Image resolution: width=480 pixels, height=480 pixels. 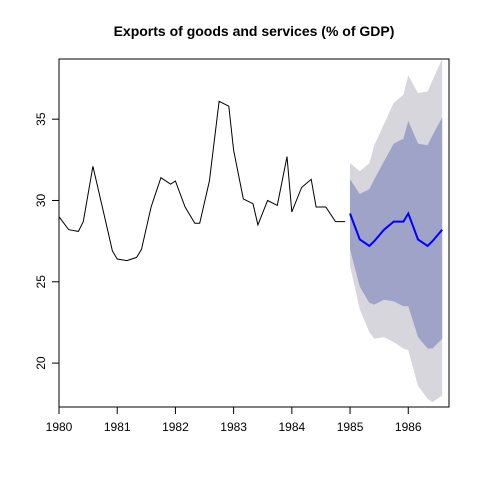 What do you see at coordinates (41, 119) in the screenshot?
I see `y-tick-label: 35` at bounding box center [41, 119].